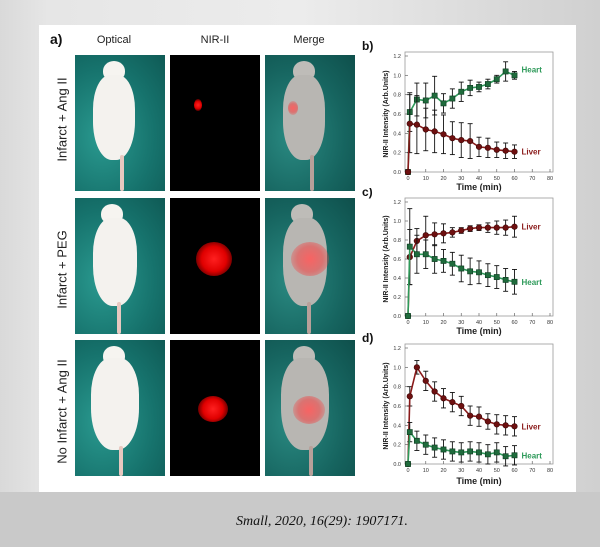  I want to click on panel-label: b), so click(367, 46).